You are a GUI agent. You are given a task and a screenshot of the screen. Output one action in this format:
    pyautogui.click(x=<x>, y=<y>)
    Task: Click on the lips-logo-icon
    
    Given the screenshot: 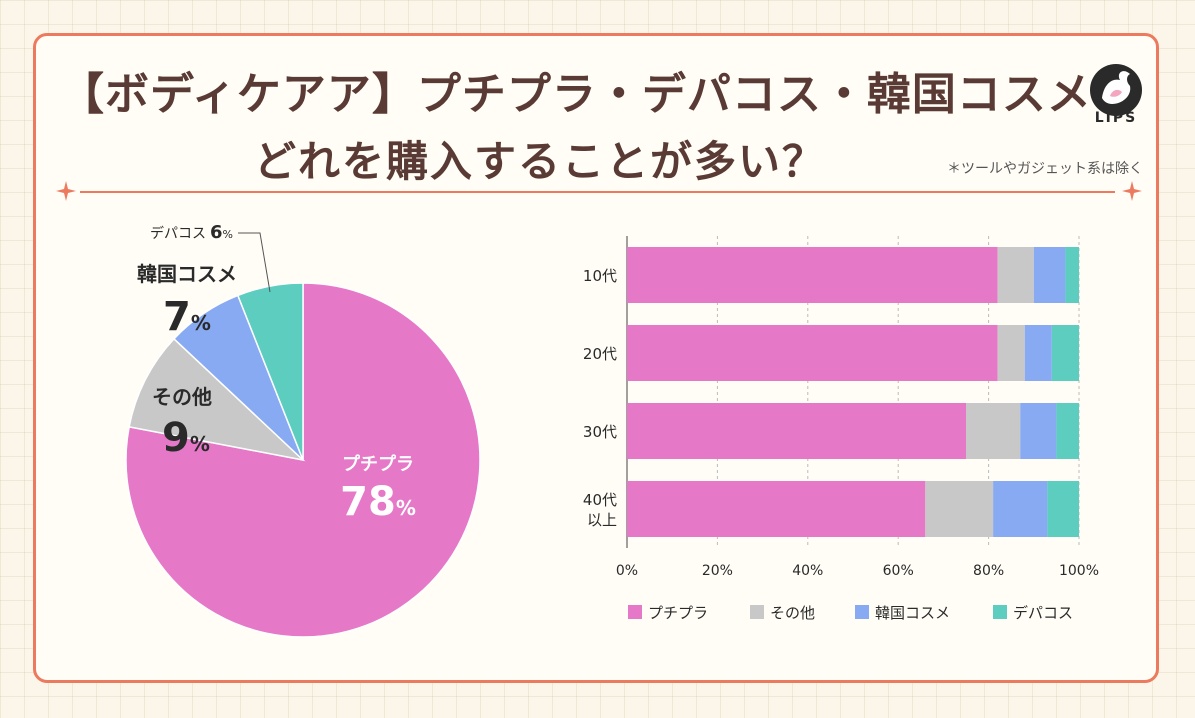 What is the action you would take?
    pyautogui.click(x=1116, y=90)
    